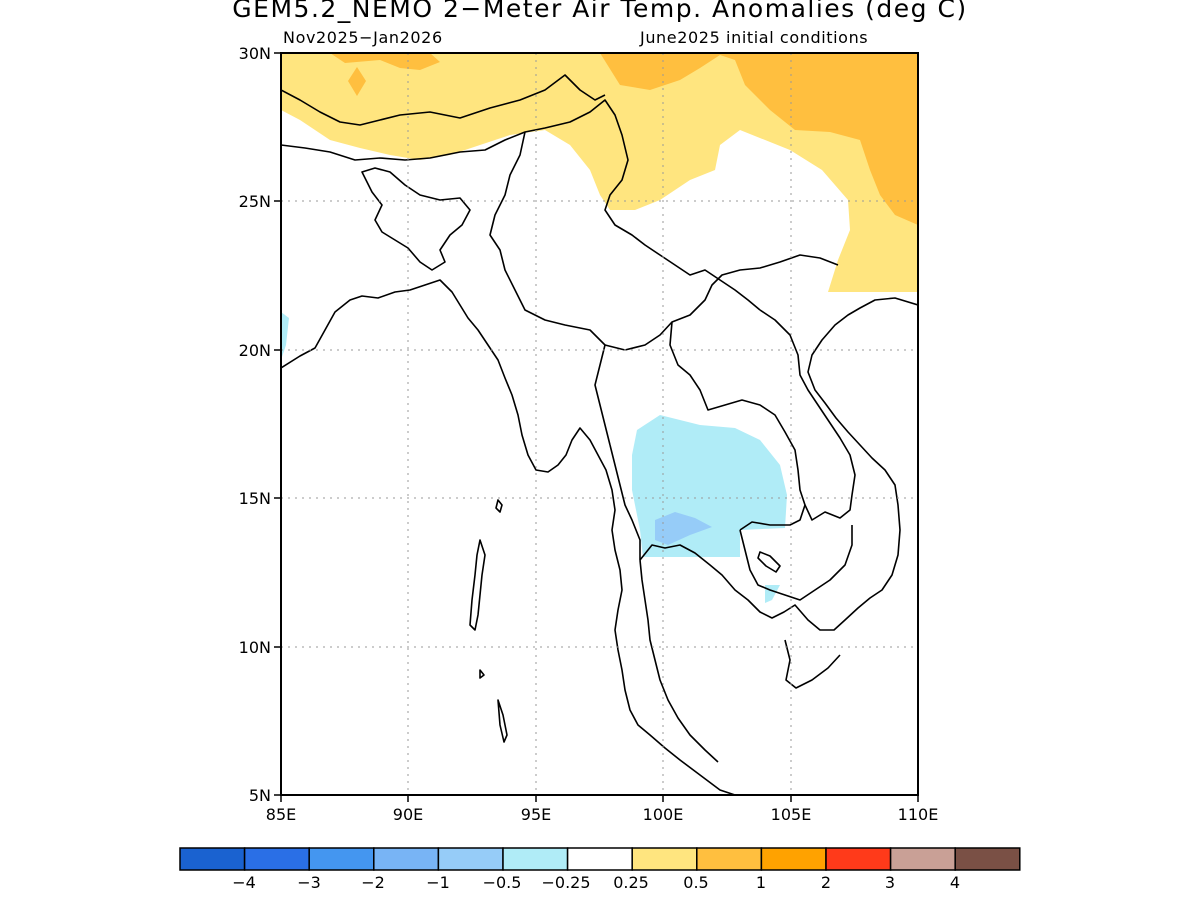 Image resolution: width=1200 pixels, height=900 pixels. Describe the element at coordinates (918, 814) in the screenshot. I see `lon-tick-label: 110E` at that location.